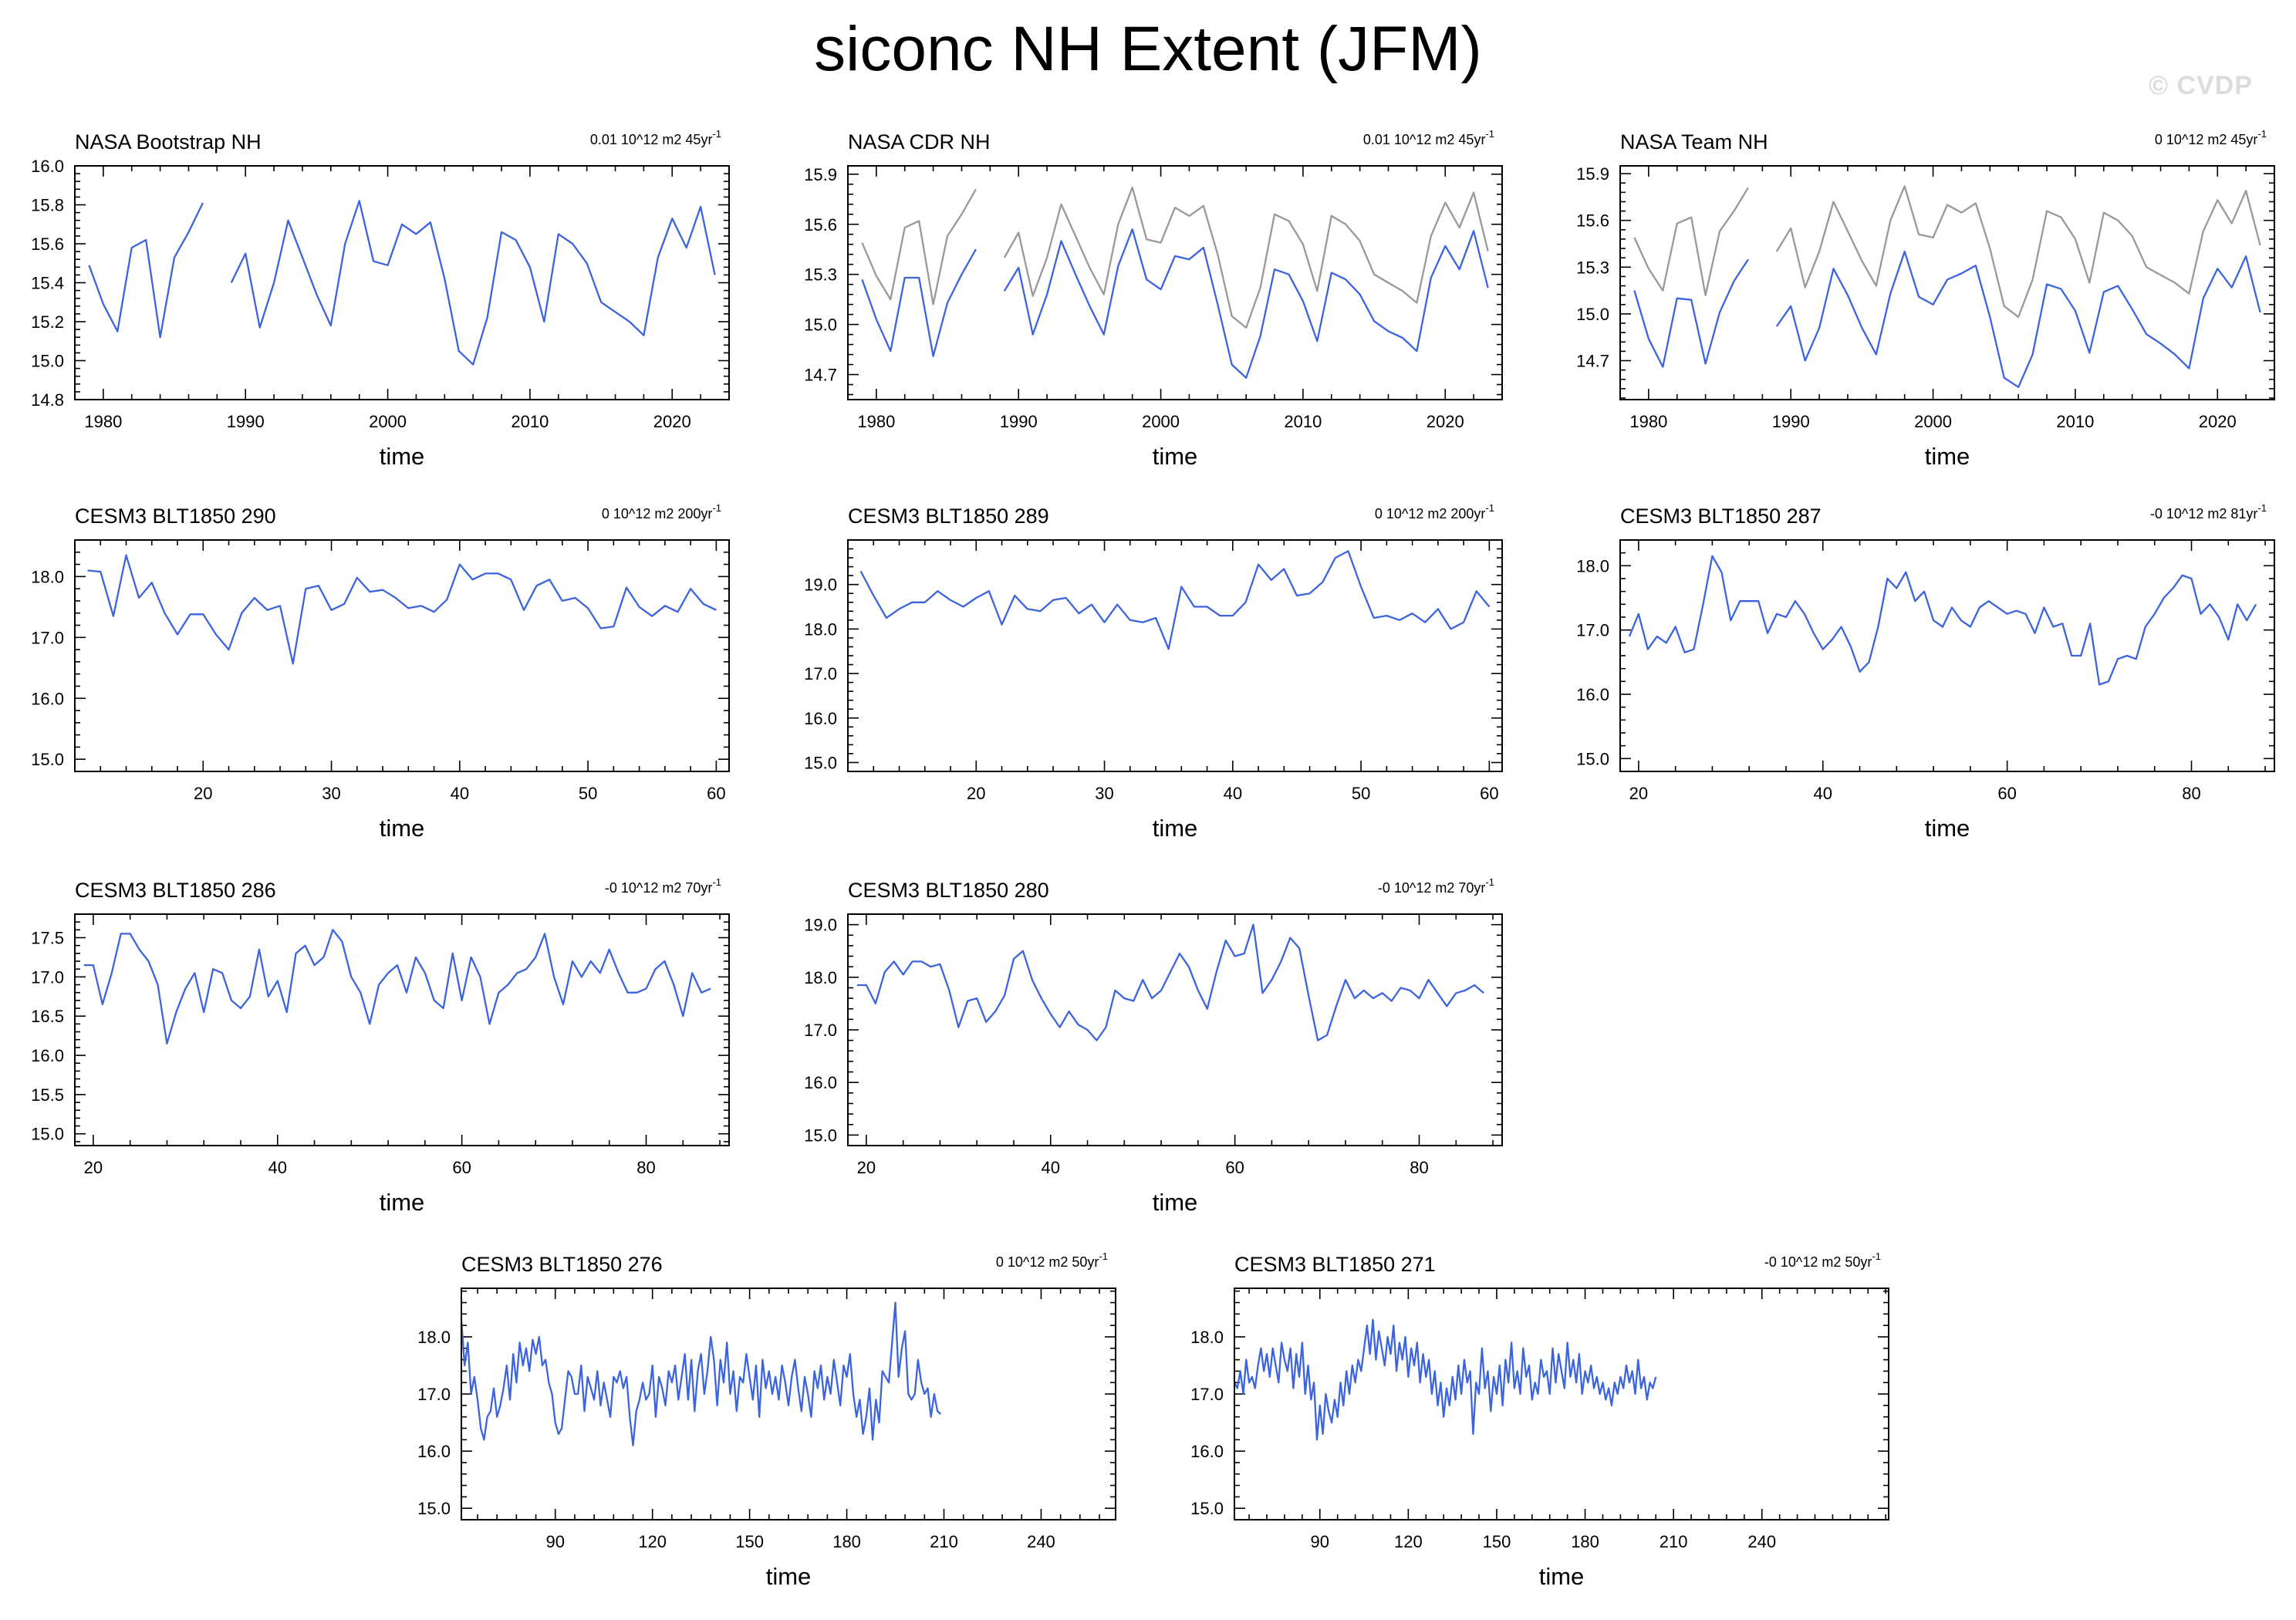 The image size is (2296, 1620). What do you see at coordinates (1761, 1541) in the screenshot?
I see `x-tick-label: 240` at bounding box center [1761, 1541].